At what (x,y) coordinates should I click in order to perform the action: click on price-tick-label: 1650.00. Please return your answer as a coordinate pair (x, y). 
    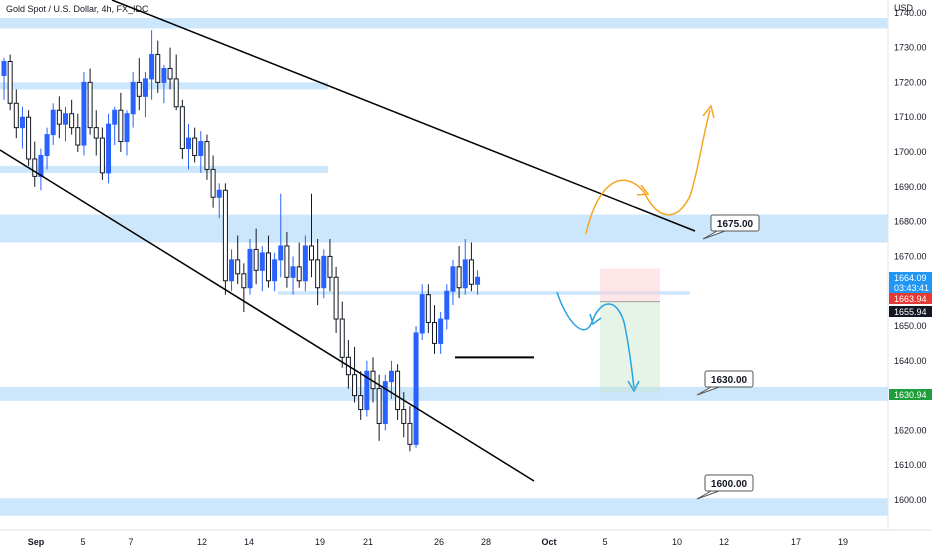
    Looking at the image, I should click on (910, 326).